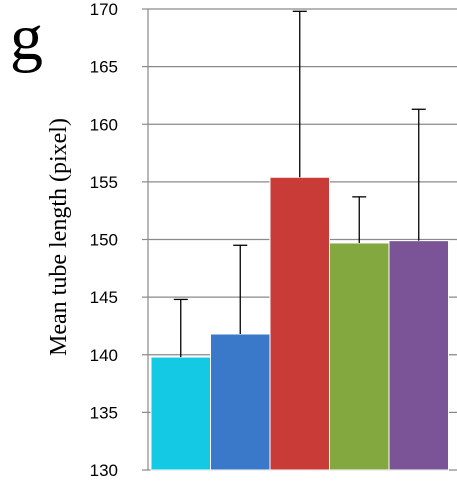 This screenshot has height=484, width=457. What do you see at coordinates (59, 237) in the screenshot?
I see `y-axis-label: Mean tube length (pixel)` at bounding box center [59, 237].